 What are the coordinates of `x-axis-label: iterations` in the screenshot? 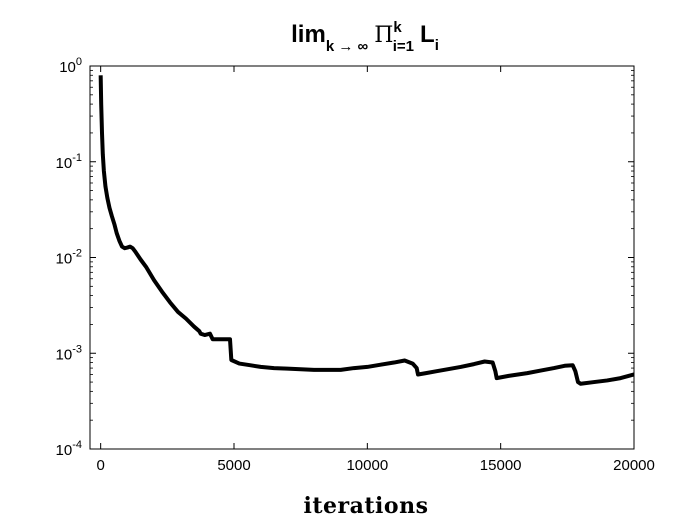 It's located at (366, 506).